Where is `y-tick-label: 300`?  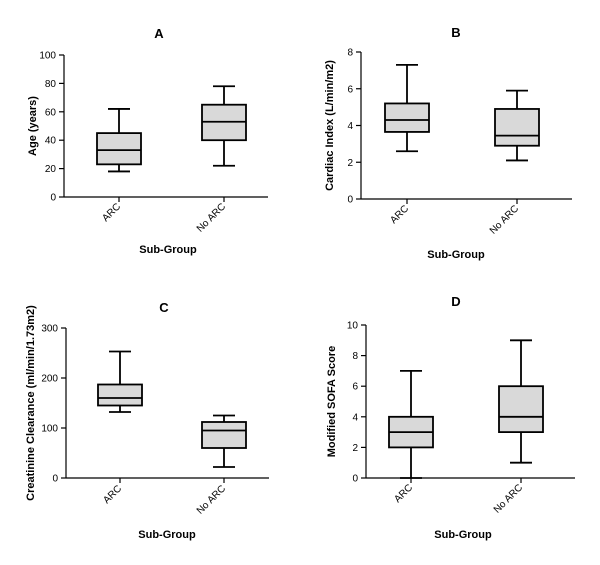 y-tick-label: 300 is located at coordinates (49, 329).